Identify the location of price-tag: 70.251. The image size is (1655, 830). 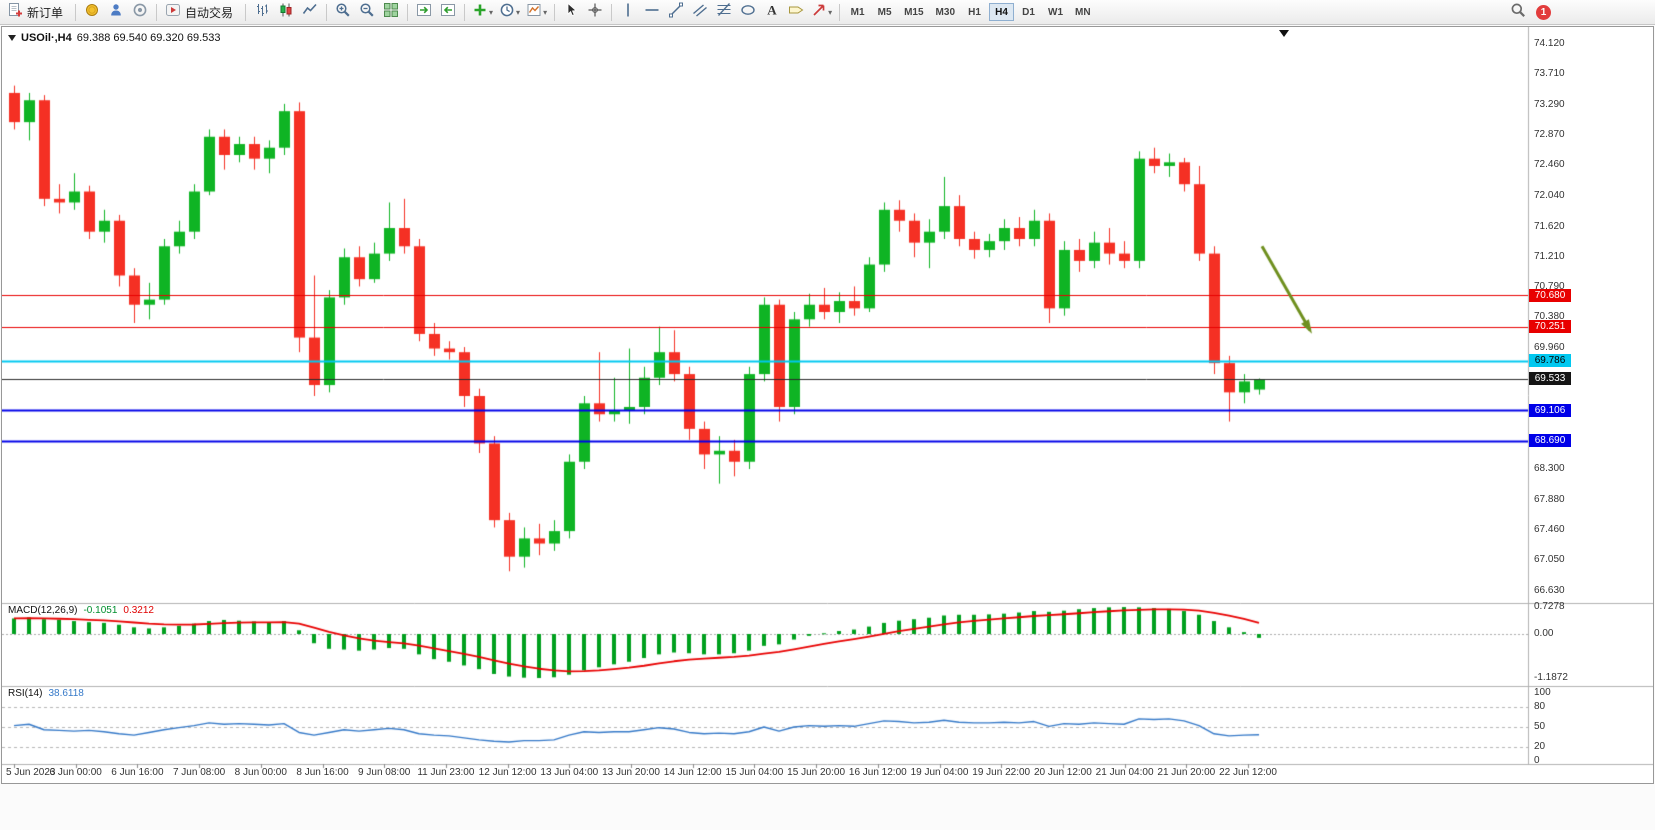
(1550, 327).